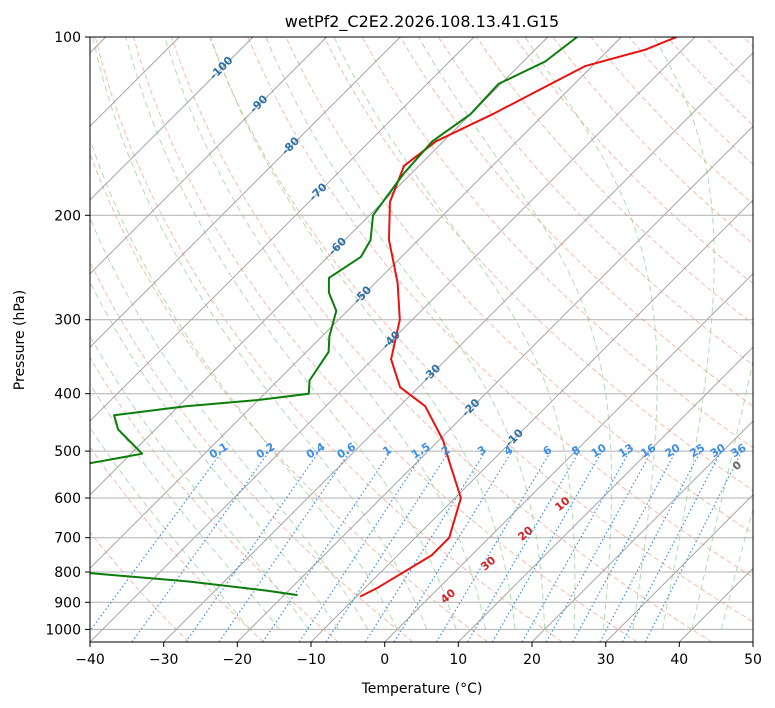 The width and height of the screenshot is (775, 708). What do you see at coordinates (562, 504) in the screenshot?
I see `moist-adiabat-label: 10` at bounding box center [562, 504].